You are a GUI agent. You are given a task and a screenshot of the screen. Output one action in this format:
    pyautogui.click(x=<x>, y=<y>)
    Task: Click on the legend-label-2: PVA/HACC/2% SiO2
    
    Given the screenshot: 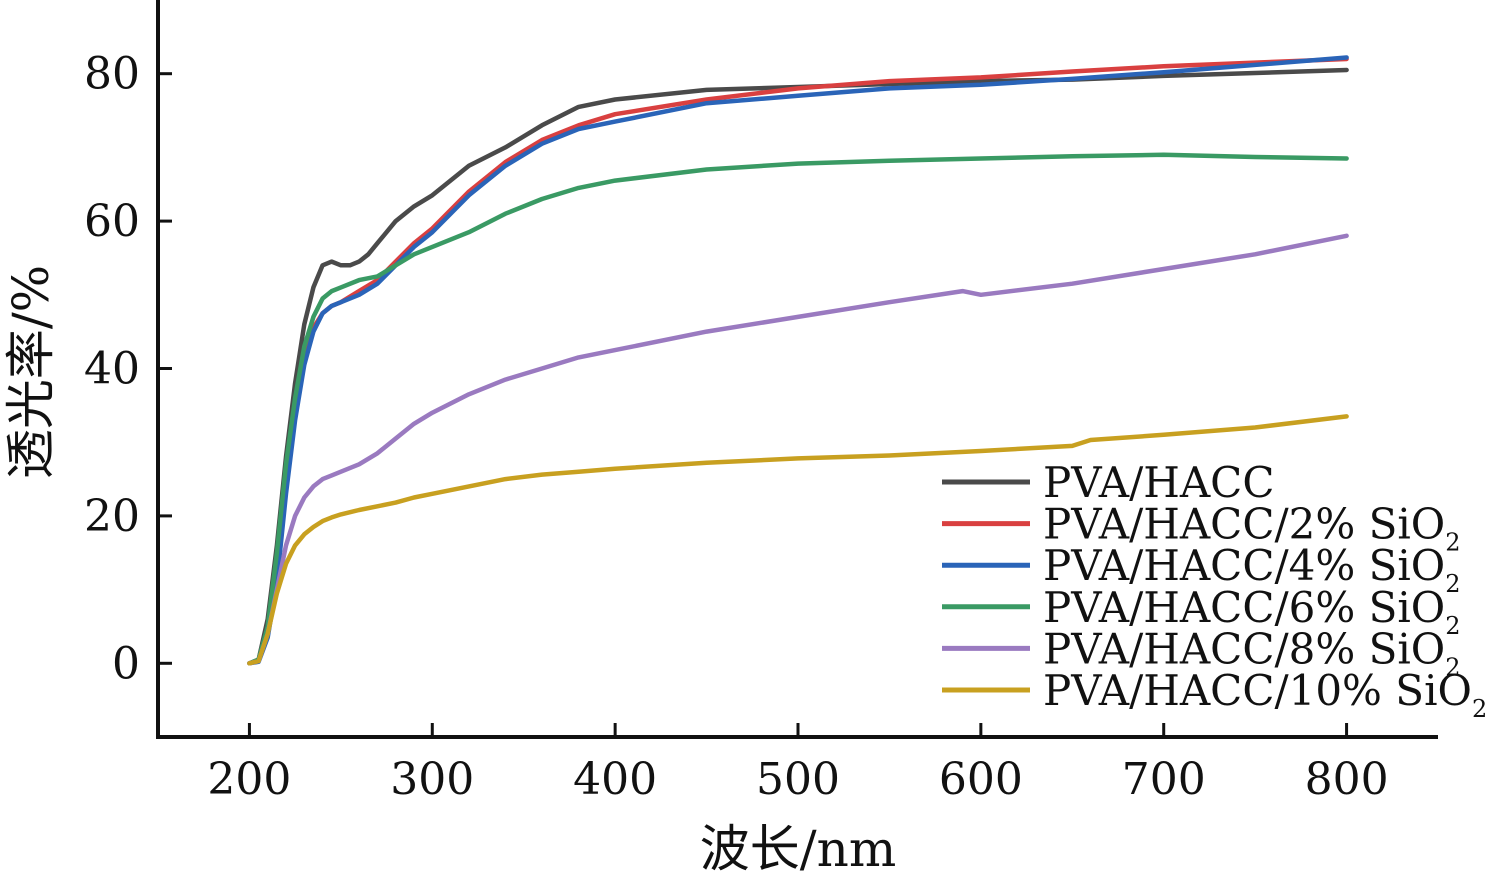 What is the action you would take?
    pyautogui.click(x=1252, y=528)
    